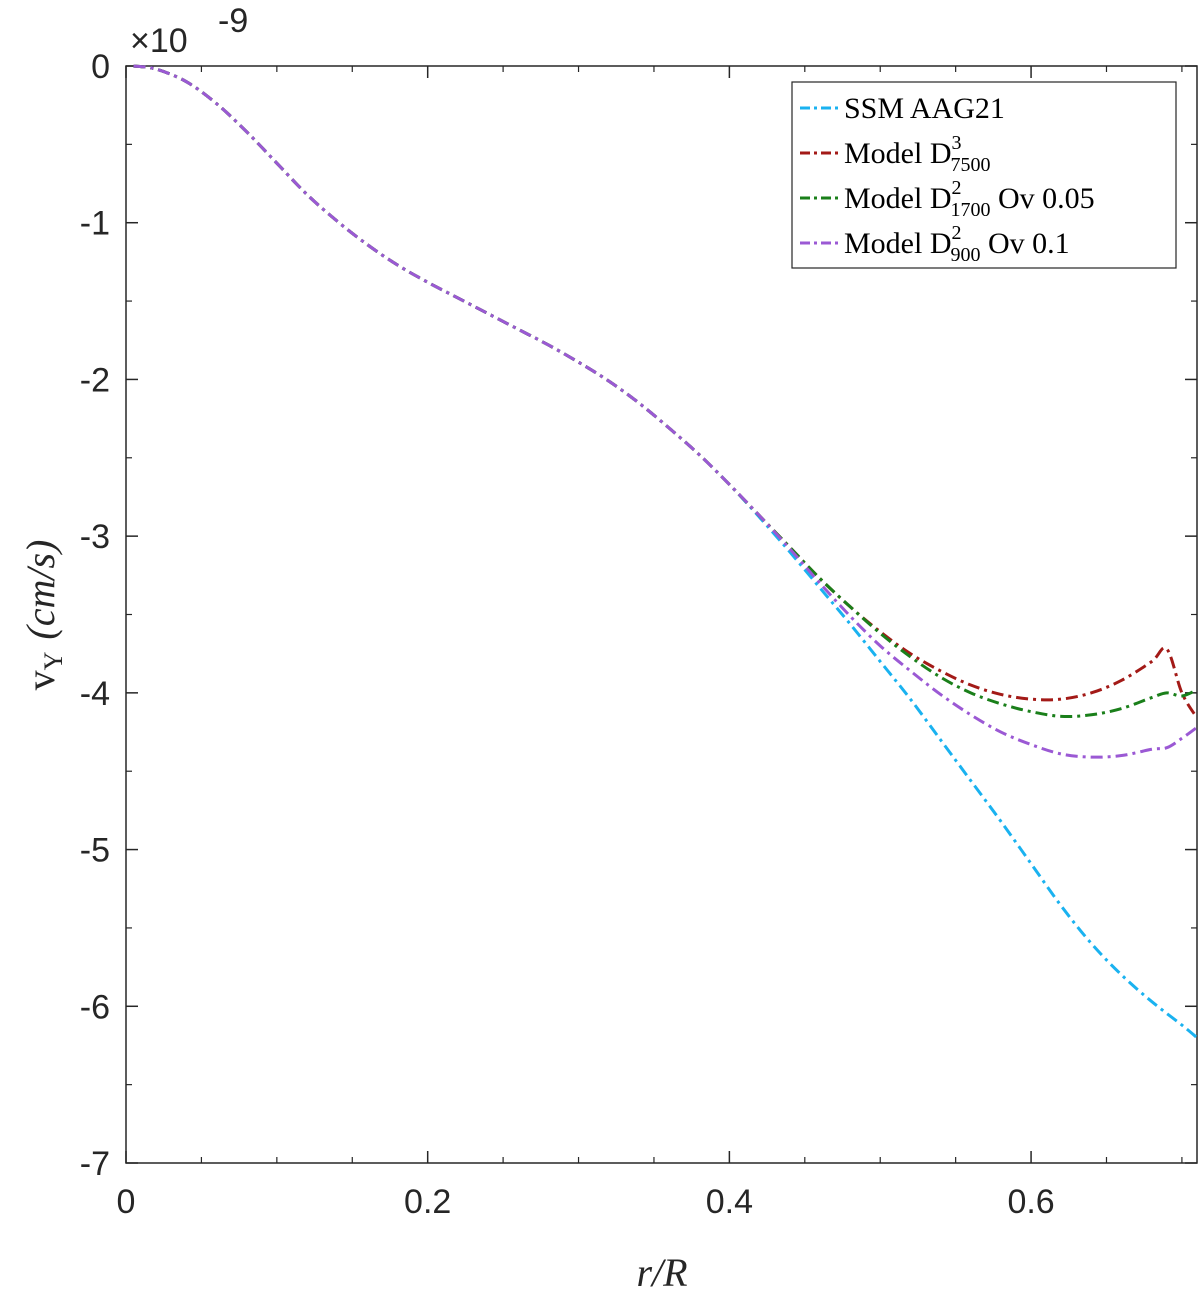 This screenshot has width=1200, height=1297. What do you see at coordinates (95, 224) in the screenshot?
I see `y-tick-label: -1` at bounding box center [95, 224].